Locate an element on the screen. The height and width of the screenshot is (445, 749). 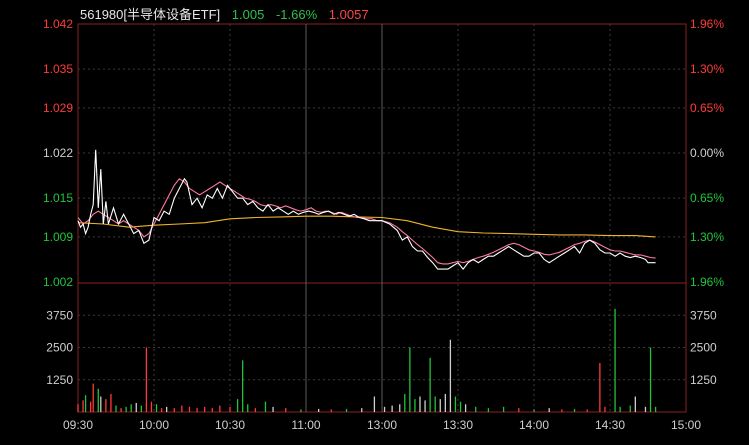
price-tick-label: 1.029 is located at coordinates (58, 108).